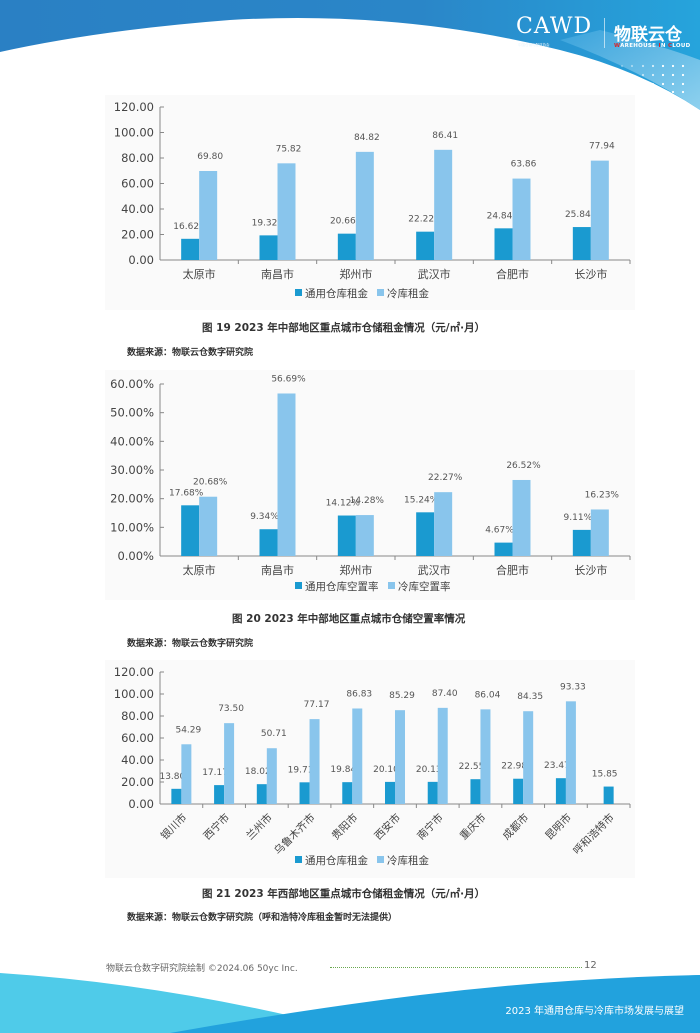 Image resolution: width=700 pixels, height=1033 pixels. What do you see at coordinates (652, 46) in the screenshot?
I see `warehouse-in-cloud-subtitle: WAREHOUSE IN CLOUD` at bounding box center [652, 46].